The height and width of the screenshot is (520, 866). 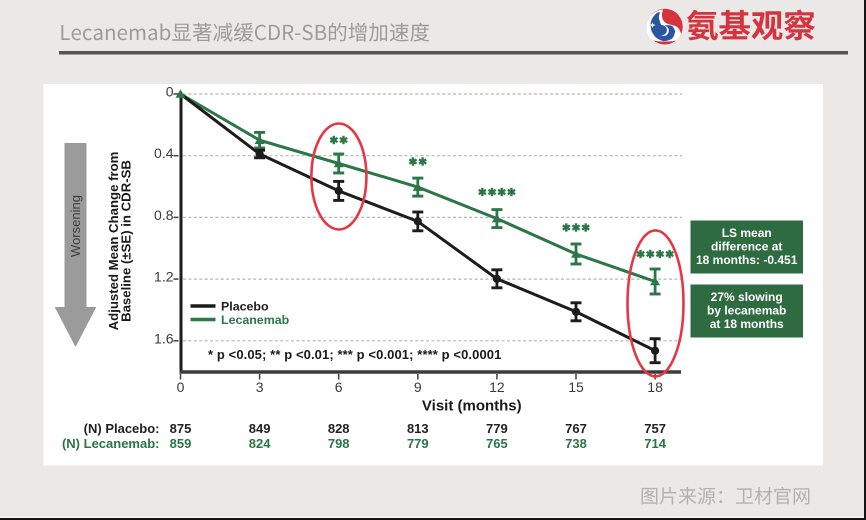 I want to click on svg-text: 767, so click(x=576, y=428).